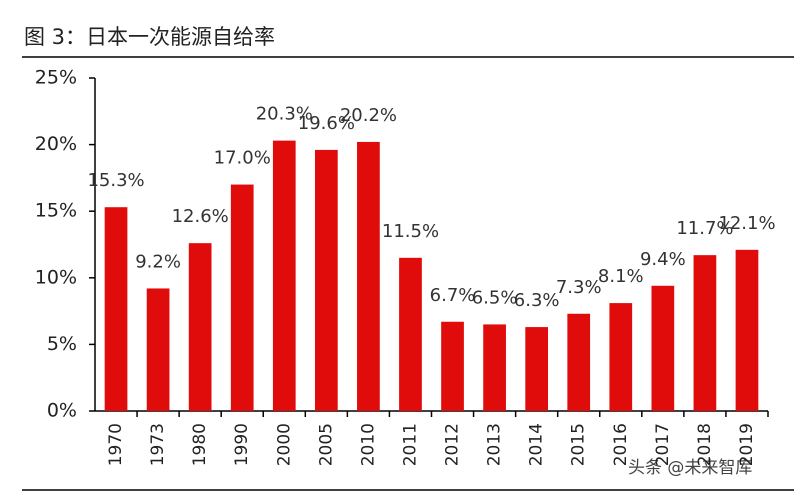 Image resolution: width=796 pixels, height=495 pixels. What do you see at coordinates (537, 444) in the screenshot?
I see `x-tick-label: 2014` at bounding box center [537, 444].